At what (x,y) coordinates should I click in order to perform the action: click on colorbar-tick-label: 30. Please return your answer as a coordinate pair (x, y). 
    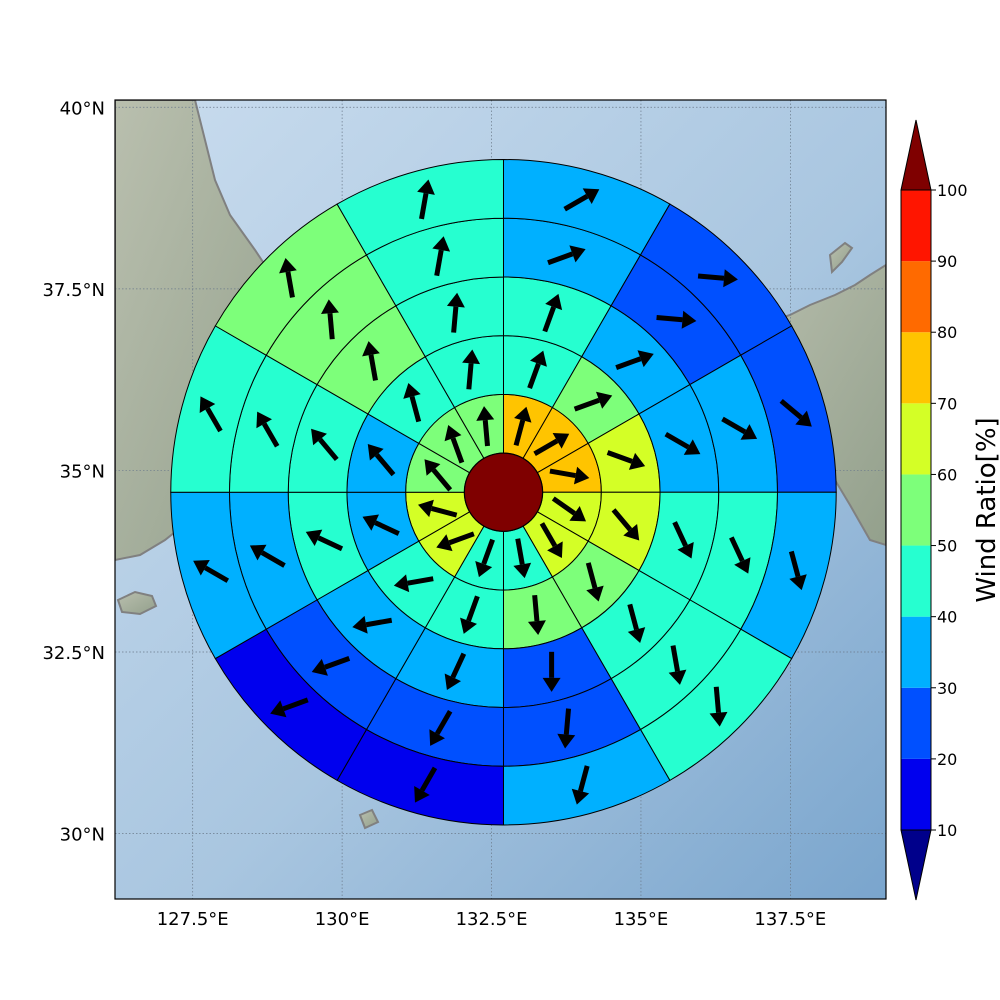
    Looking at the image, I should click on (947, 688).